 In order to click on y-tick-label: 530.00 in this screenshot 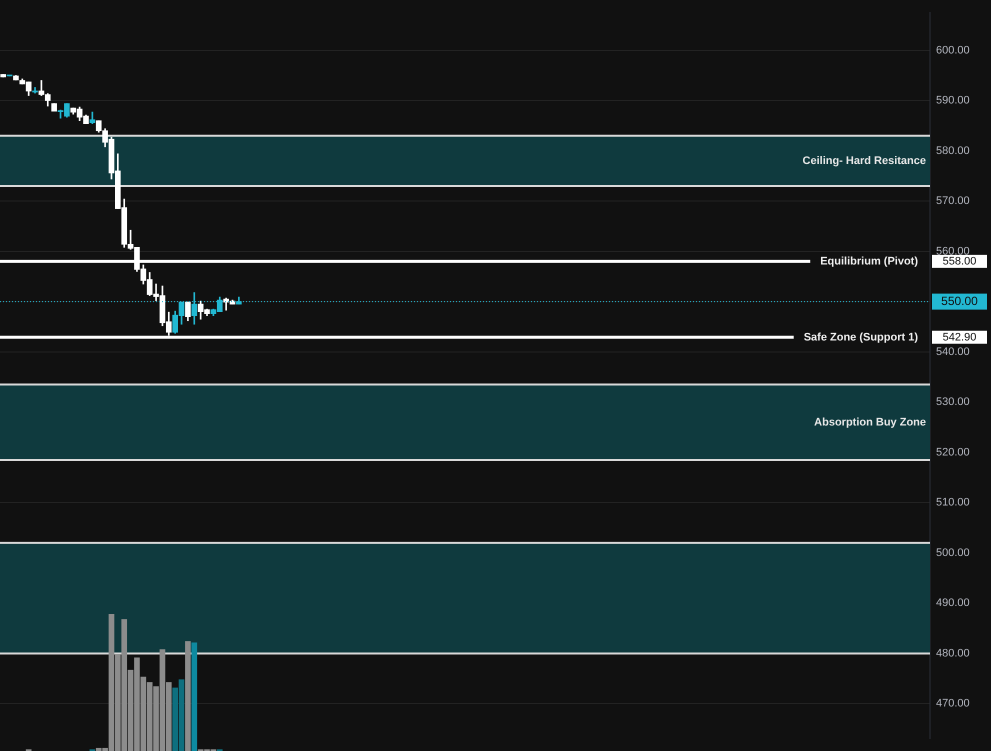, I will do `click(953, 402)`.